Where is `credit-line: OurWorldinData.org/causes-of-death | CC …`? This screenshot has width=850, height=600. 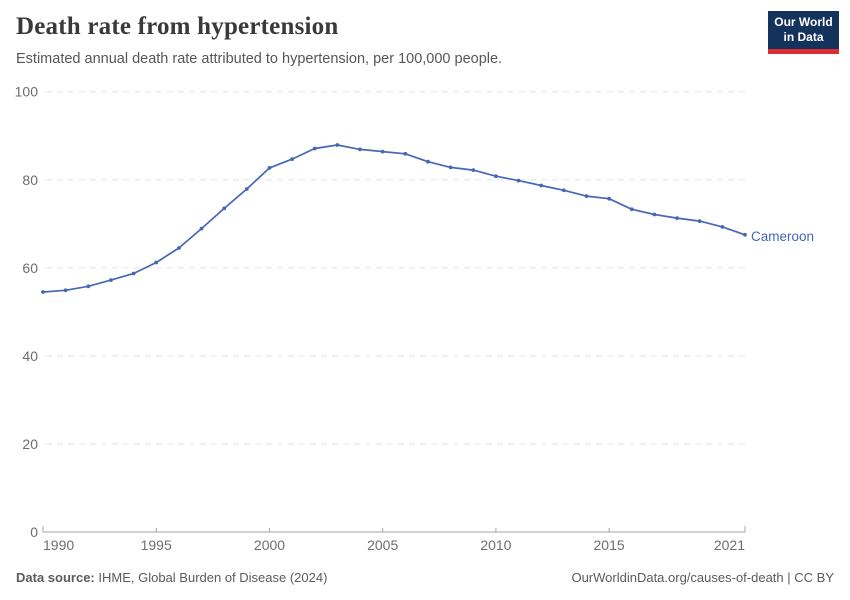 credit-line: OurWorldinData.org/causes-of-death | CC … is located at coordinates (702, 578).